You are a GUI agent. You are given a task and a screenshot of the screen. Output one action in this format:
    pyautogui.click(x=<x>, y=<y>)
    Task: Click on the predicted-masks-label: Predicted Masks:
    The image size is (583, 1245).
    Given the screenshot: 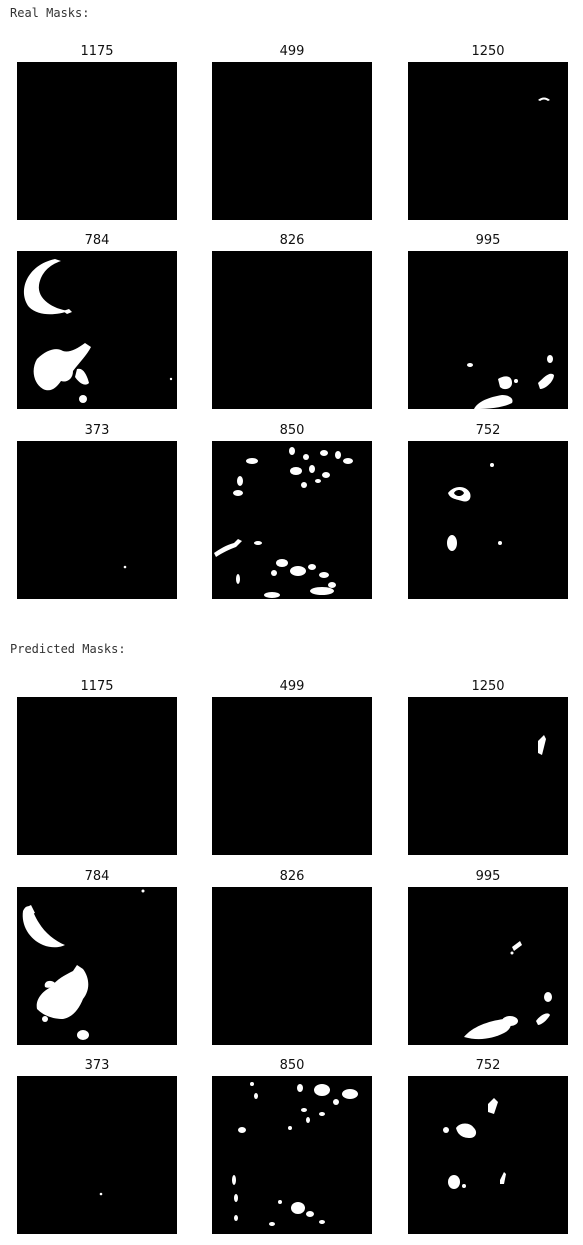 What is the action you would take?
    pyautogui.click(x=68, y=649)
    